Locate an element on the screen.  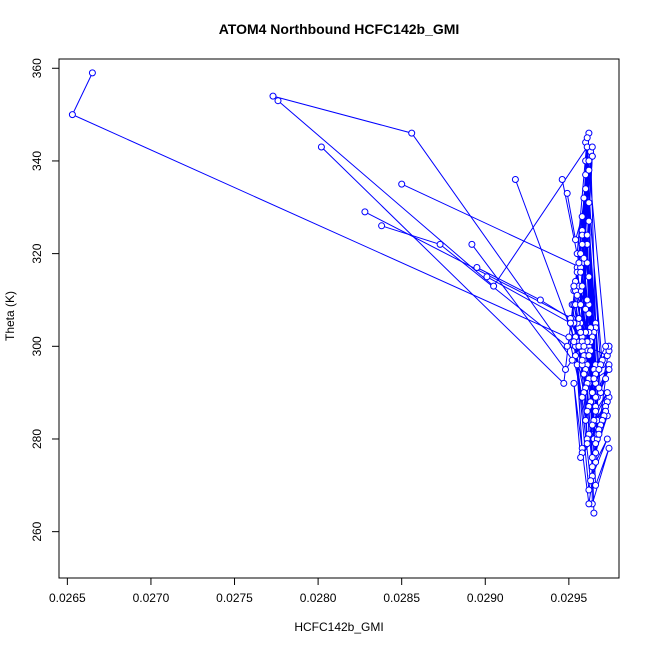
x-tick-label: 0.0270 is located at coordinates (151, 598).